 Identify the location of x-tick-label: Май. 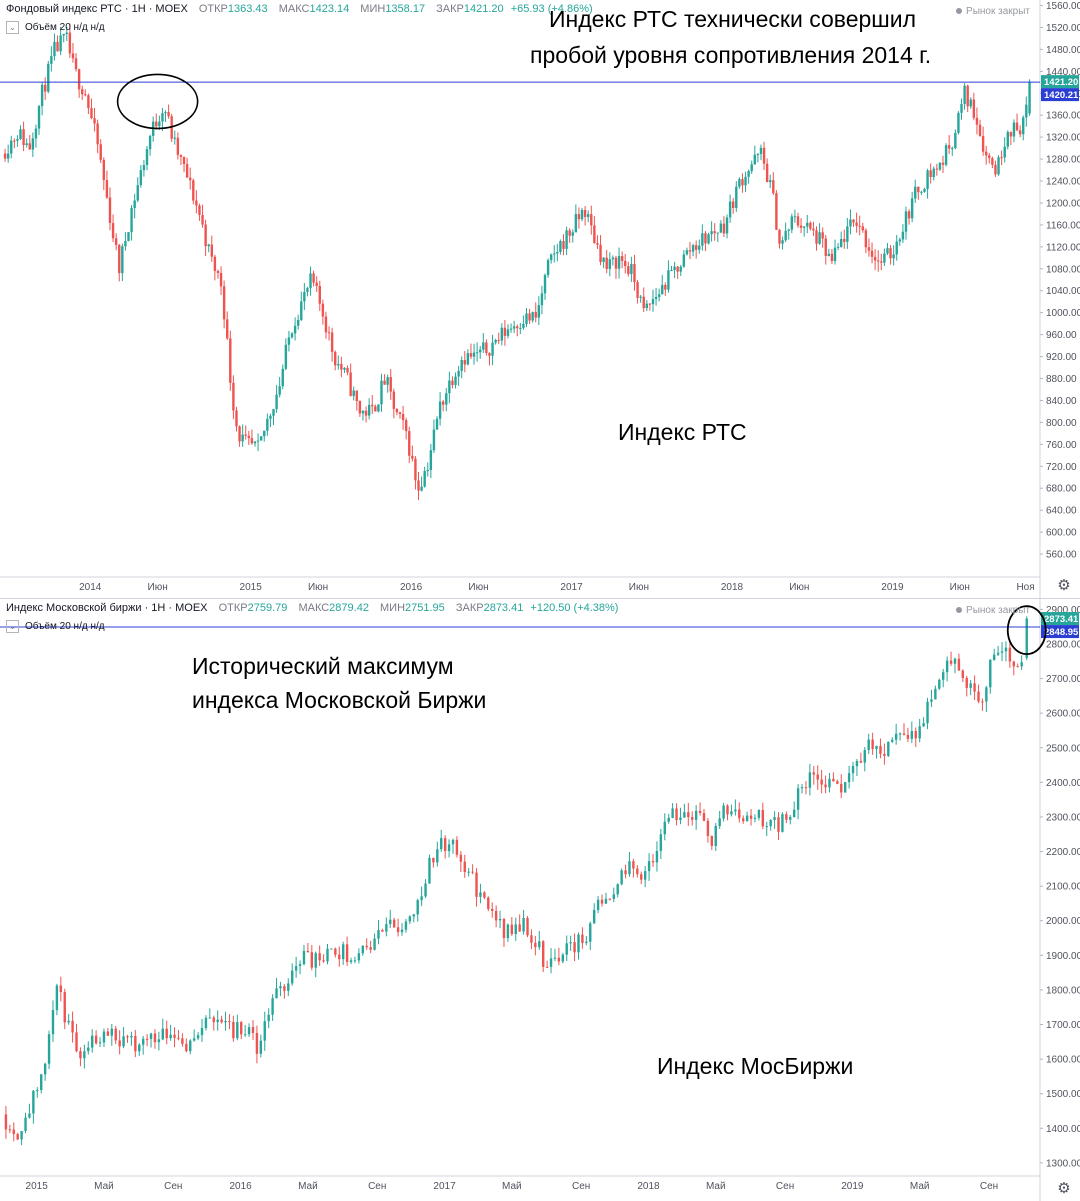
(716, 1186).